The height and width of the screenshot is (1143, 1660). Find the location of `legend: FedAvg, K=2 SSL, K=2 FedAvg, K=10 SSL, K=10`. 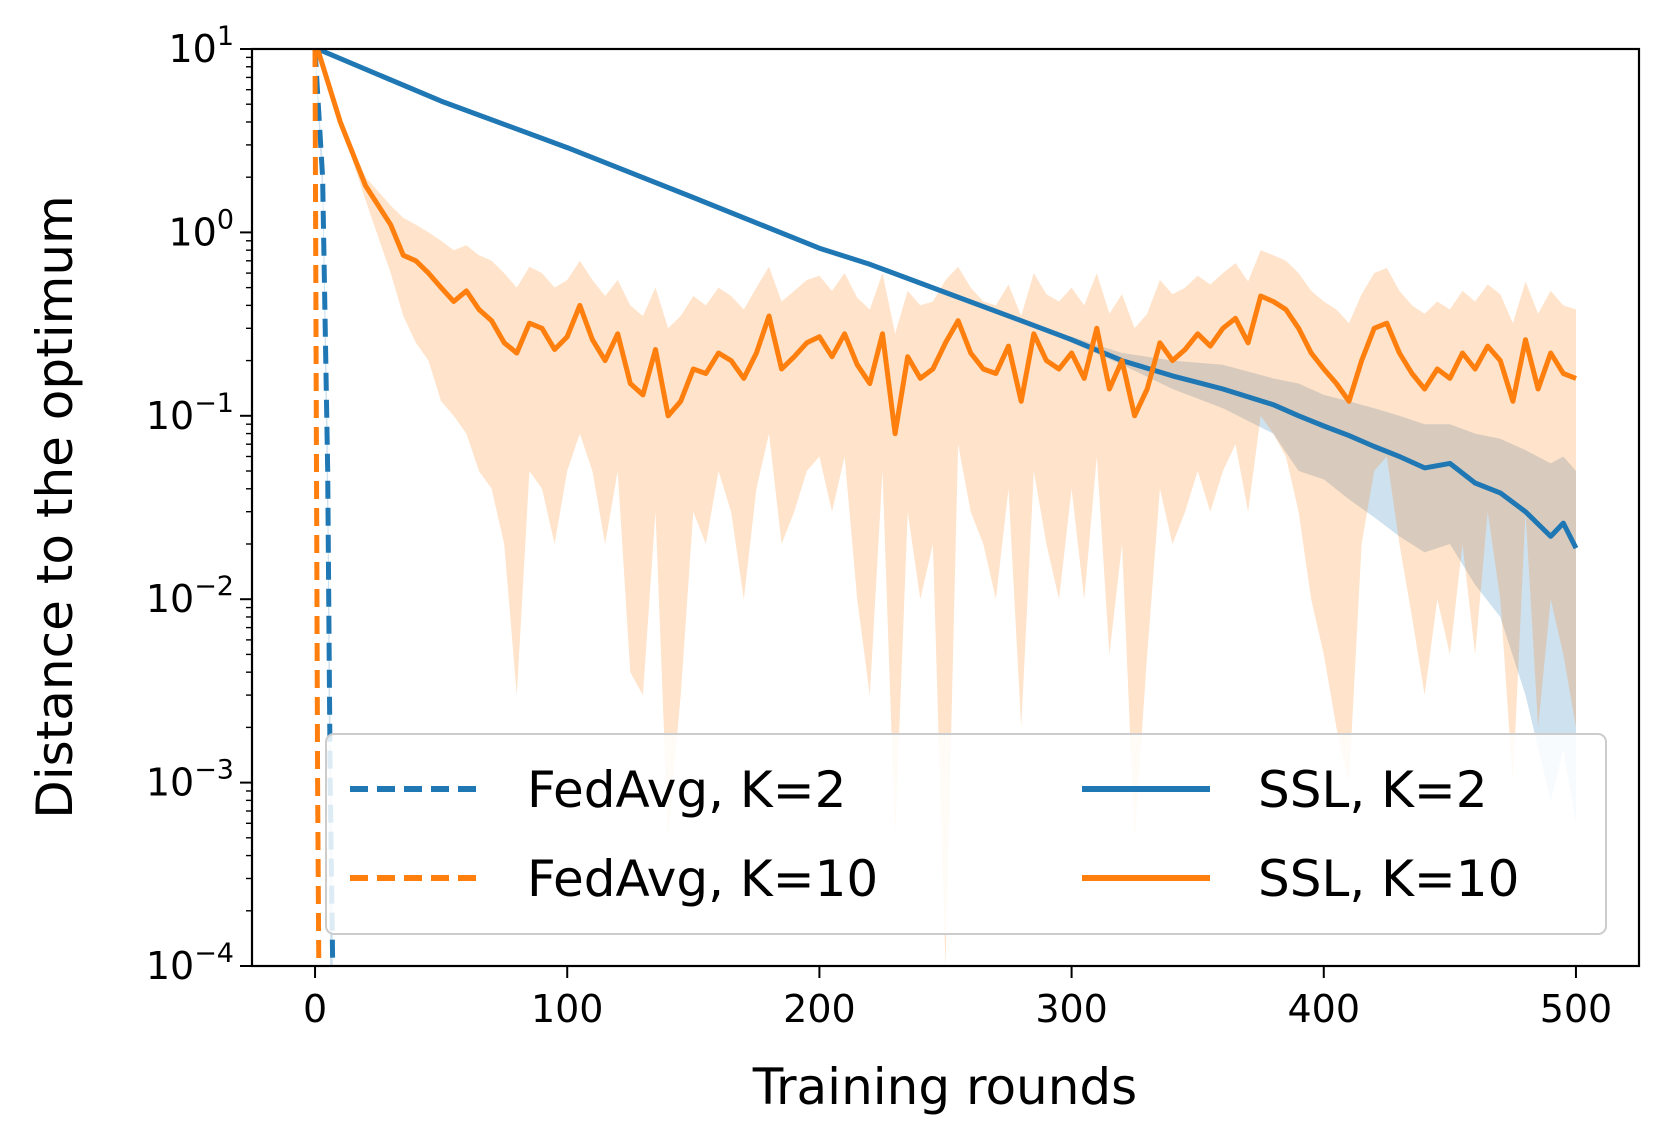

legend: FedAvg, K=2 SSL, K=2 FedAvg, K=10 SSL, K=10 is located at coordinates (966, 834).